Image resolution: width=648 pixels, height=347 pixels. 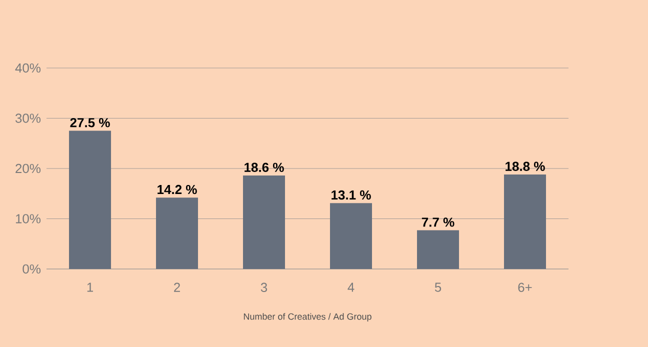 What do you see at coordinates (264, 287) in the screenshot?
I see `x-tick-label: 3` at bounding box center [264, 287].